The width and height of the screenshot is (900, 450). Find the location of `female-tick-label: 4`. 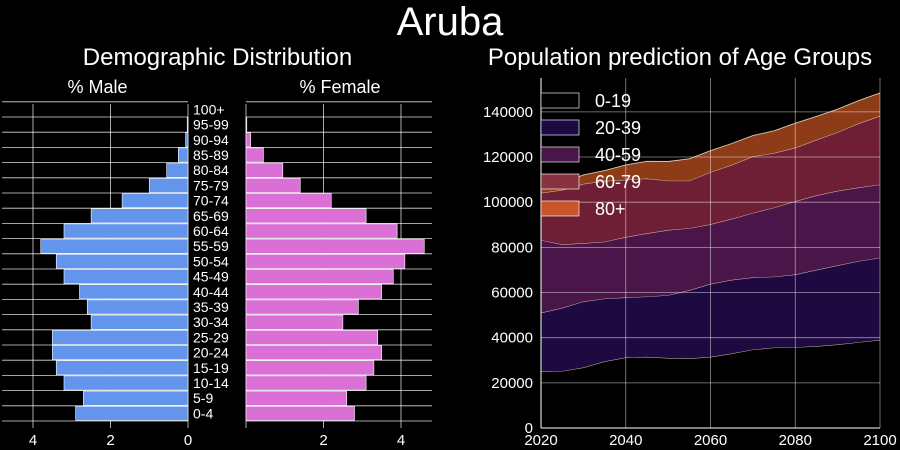

female-tick-label: 4 is located at coordinates (401, 440).